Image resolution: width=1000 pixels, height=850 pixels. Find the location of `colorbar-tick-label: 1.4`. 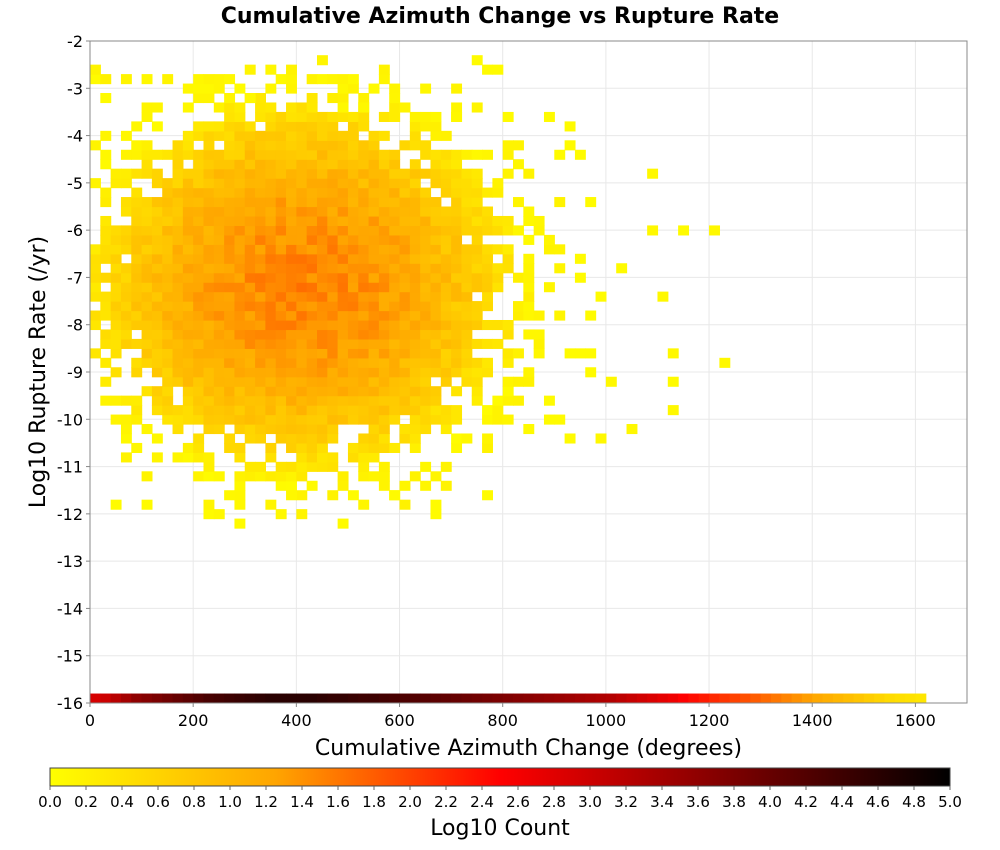

colorbar-tick-label: 1.4 is located at coordinates (302, 802).